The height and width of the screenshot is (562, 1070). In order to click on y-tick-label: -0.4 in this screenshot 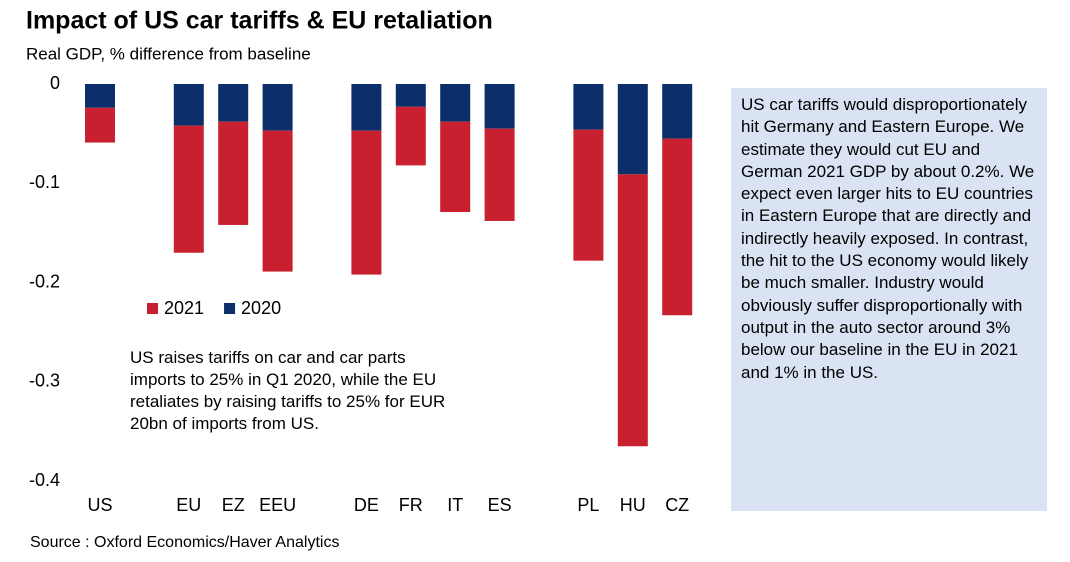, I will do `click(44, 480)`.